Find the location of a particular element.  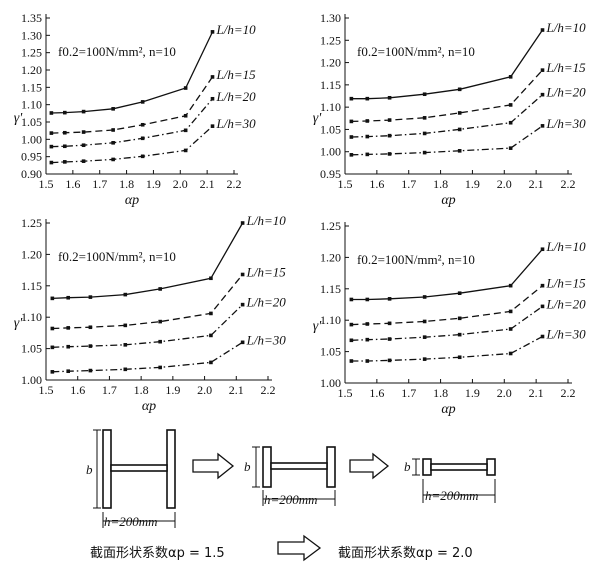

dimension-h-label-3: h=200mm is located at coordinates (452, 495).